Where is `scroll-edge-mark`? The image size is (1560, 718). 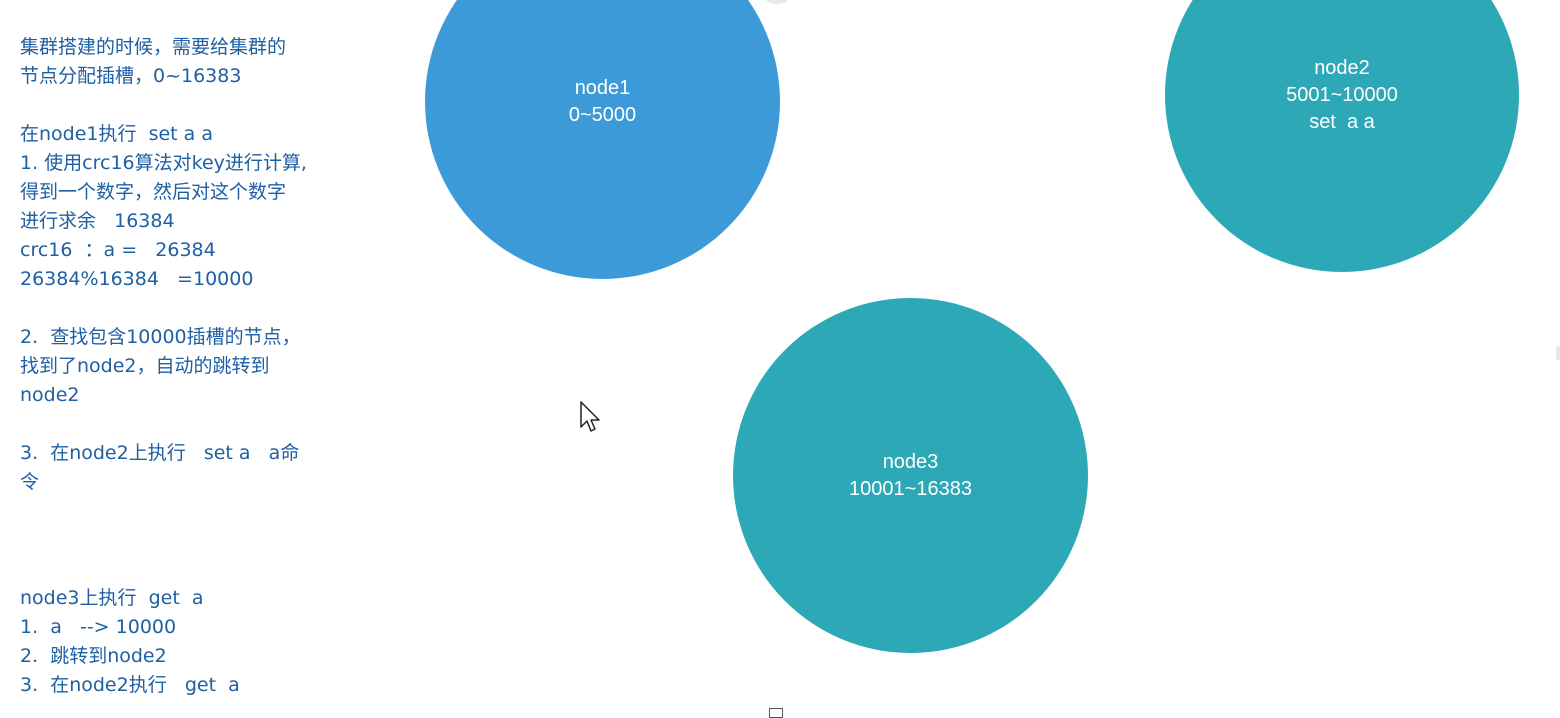 scroll-edge-mark is located at coordinates (1558, 353).